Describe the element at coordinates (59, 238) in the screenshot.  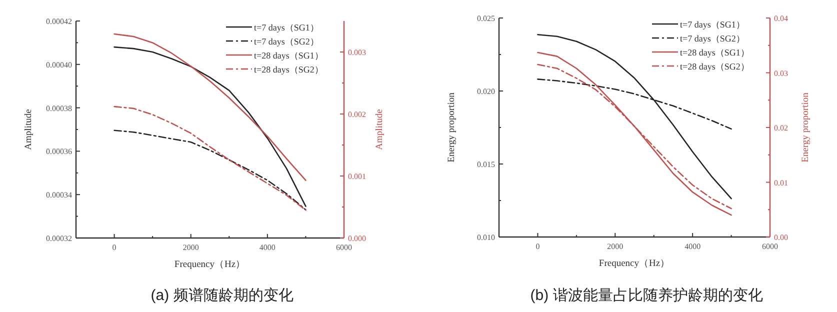
I see `y-tick-label: 0.00032` at that location.